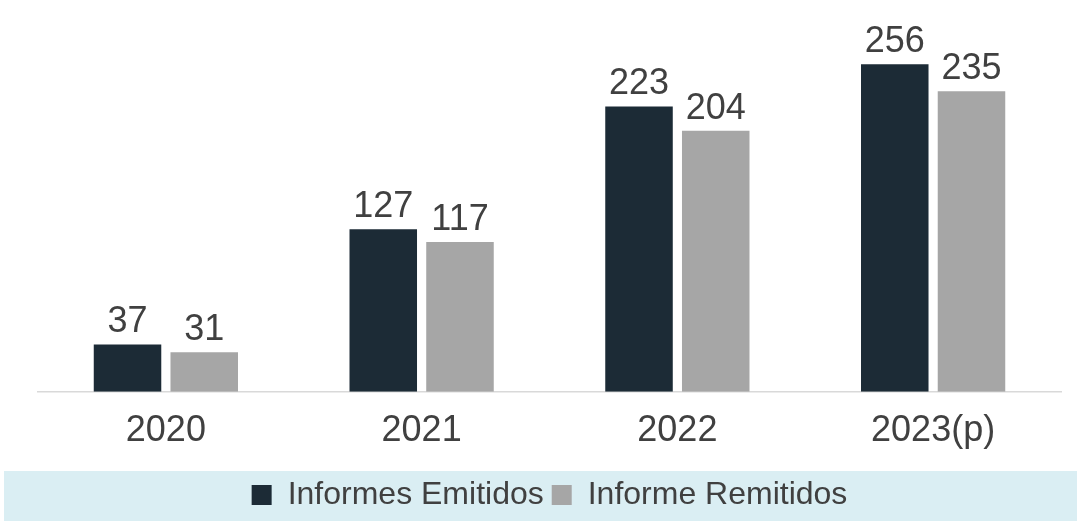 This screenshot has height=521, width=1081. I want to click on data-label: 117, so click(460, 218).